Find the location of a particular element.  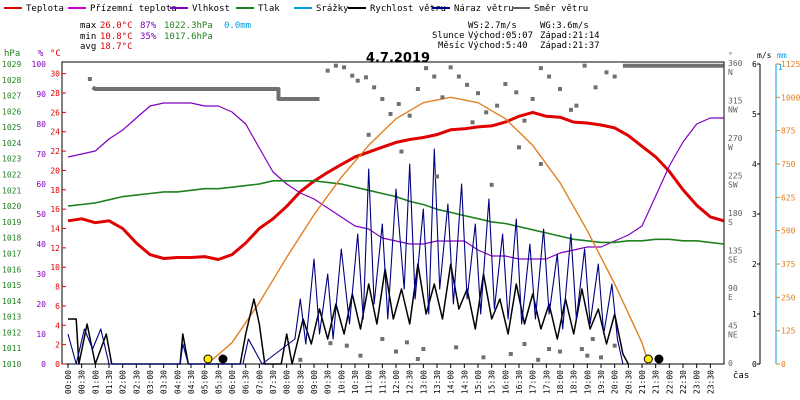

x-tick-label: 13:00 is located at coordinates (423, 382).